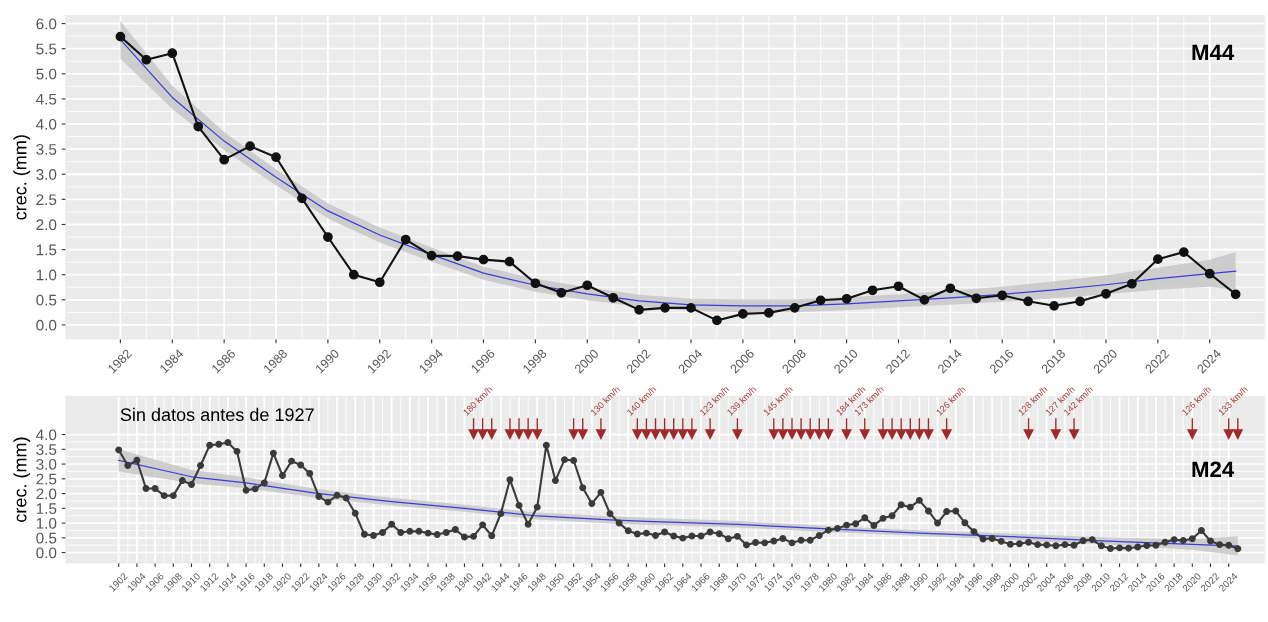  What do you see at coordinates (46, 24) in the screenshot?
I see `y-tick-label: 6.0` at bounding box center [46, 24].